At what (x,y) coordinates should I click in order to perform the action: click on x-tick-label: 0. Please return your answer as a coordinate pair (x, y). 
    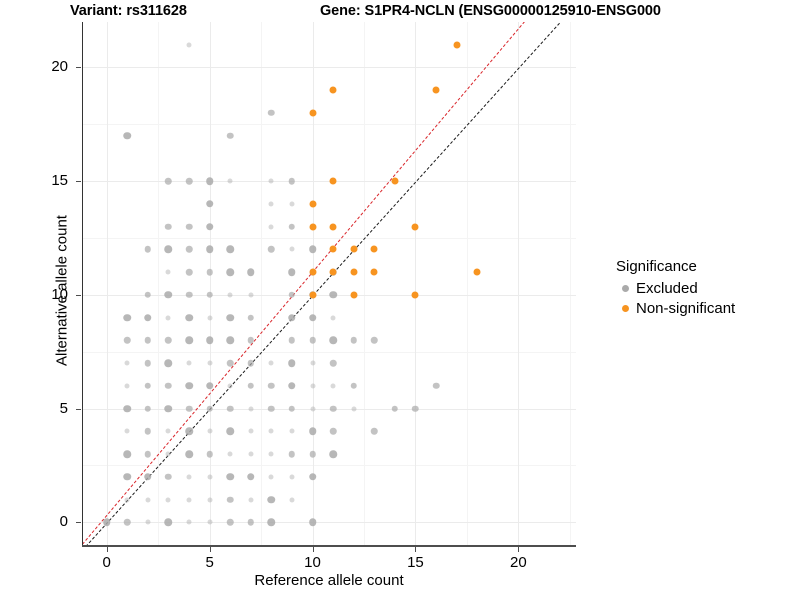
    Looking at the image, I should click on (106, 562).